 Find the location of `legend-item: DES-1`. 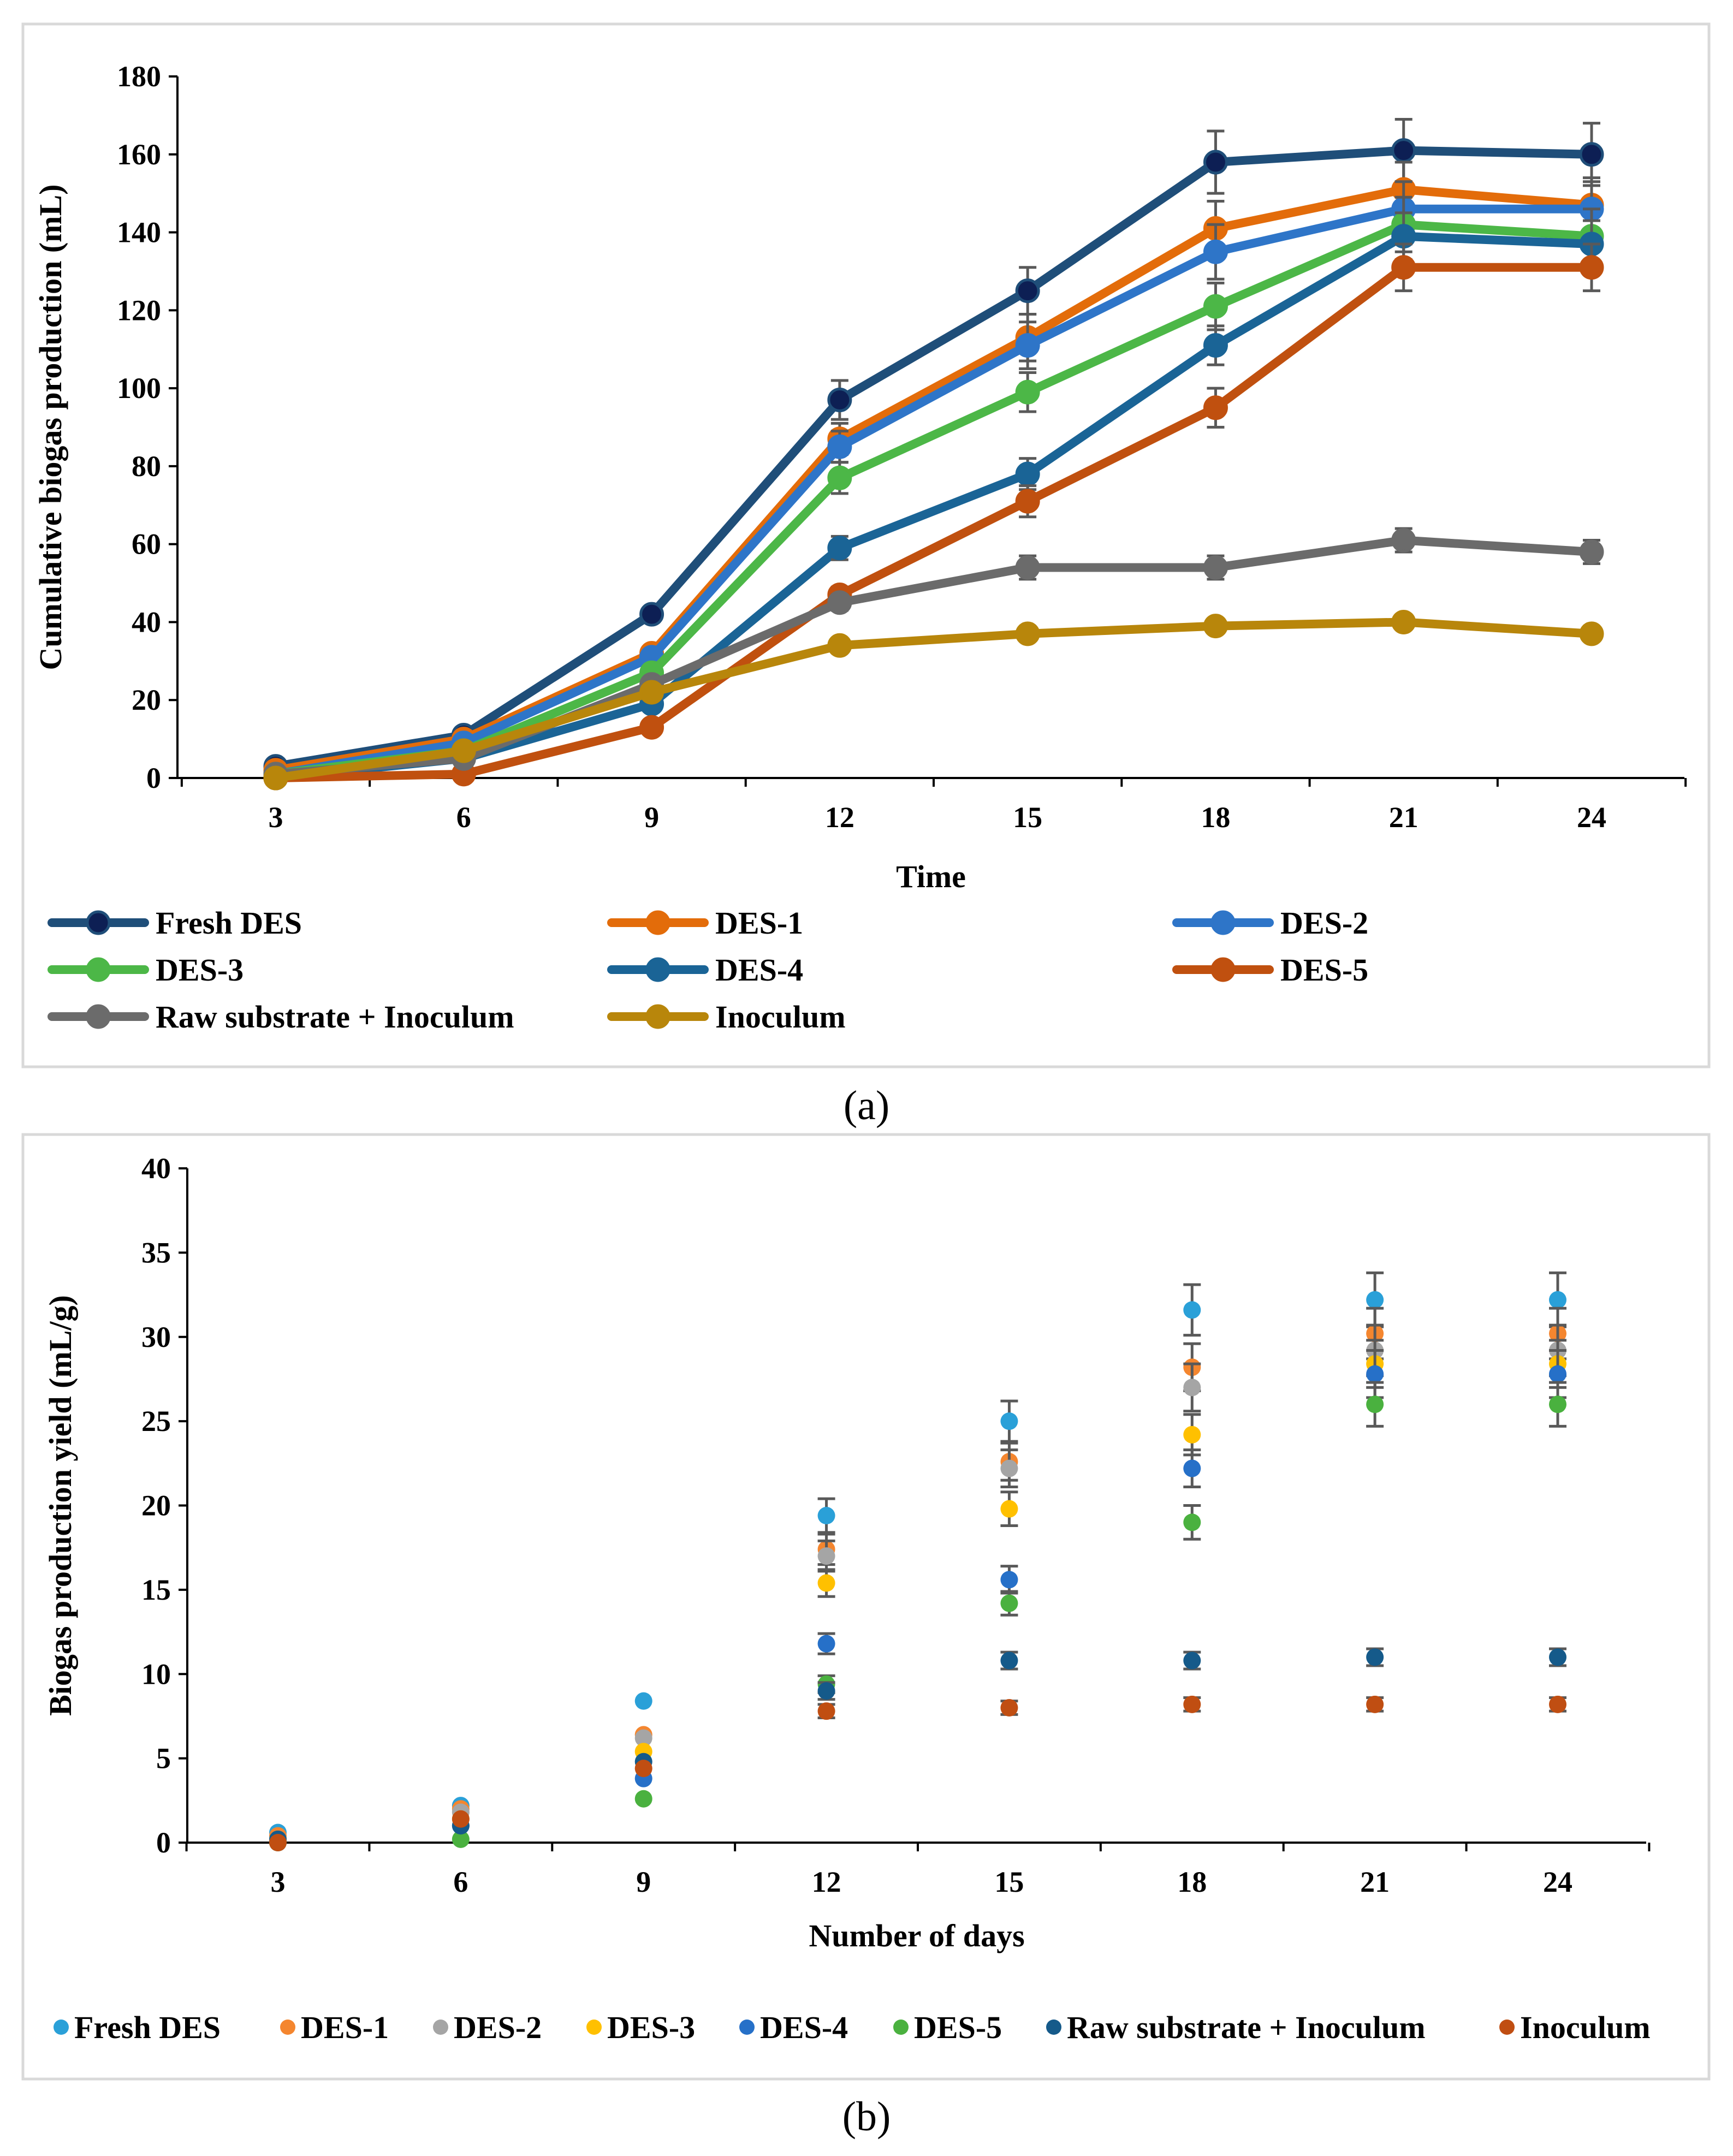

legend-item: DES-1 is located at coordinates (334, 2027).